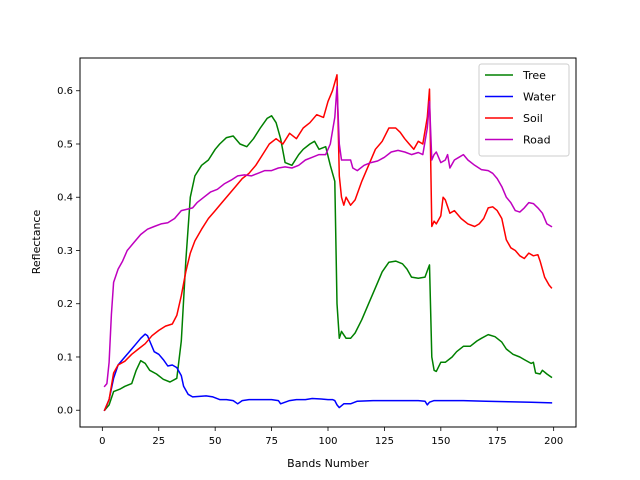  Describe the element at coordinates (384, 441) in the screenshot. I see `x-tick-label: 125` at that location.